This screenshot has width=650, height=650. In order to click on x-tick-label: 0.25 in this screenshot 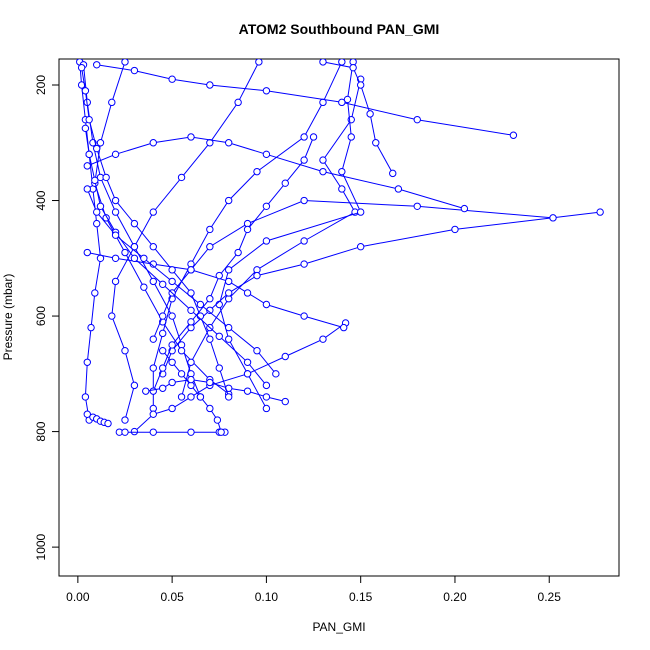, I will do `click(550, 597)`.